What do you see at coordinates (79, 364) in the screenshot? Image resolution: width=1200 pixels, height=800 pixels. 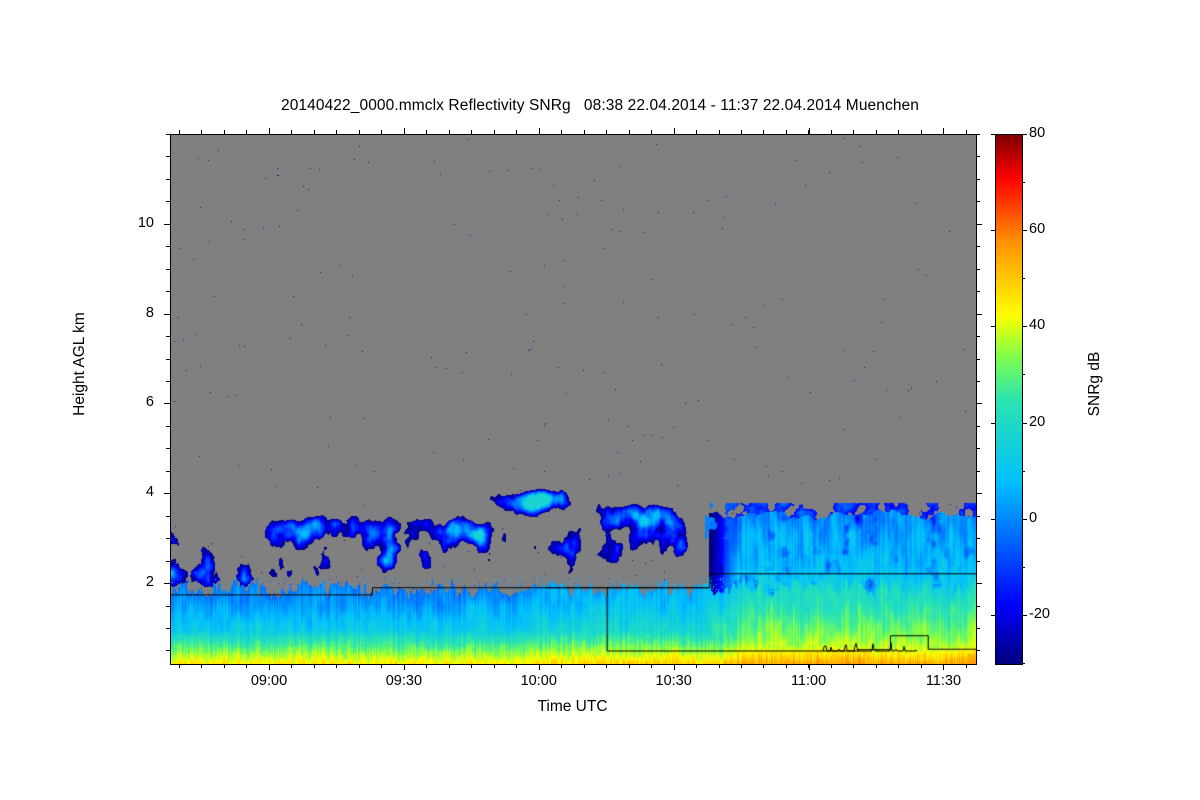 I see `y-axis-label: Height AGL km` at bounding box center [79, 364].